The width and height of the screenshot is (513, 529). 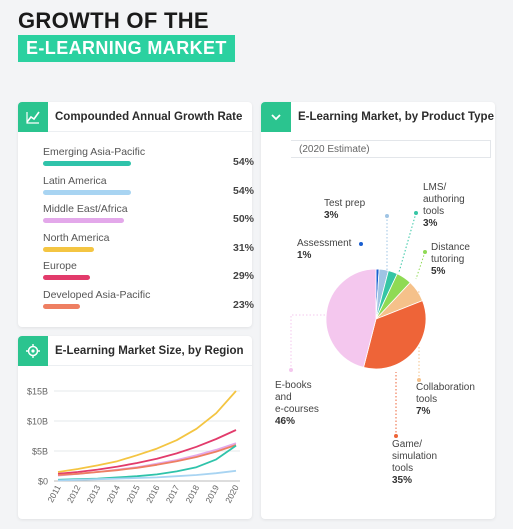 I want to click on pie-label-text: Test prep, so click(x=345, y=203).